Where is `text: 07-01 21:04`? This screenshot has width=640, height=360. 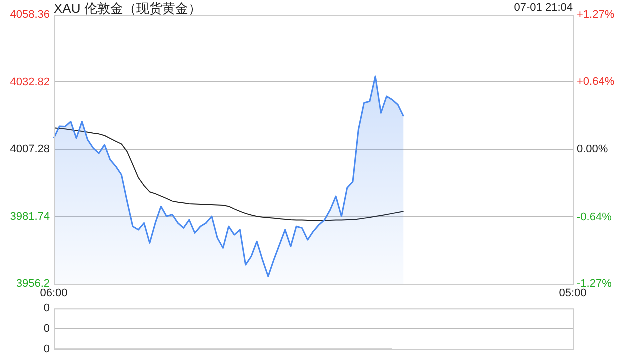 text: 07-01 21:04 is located at coordinates (543, 8).